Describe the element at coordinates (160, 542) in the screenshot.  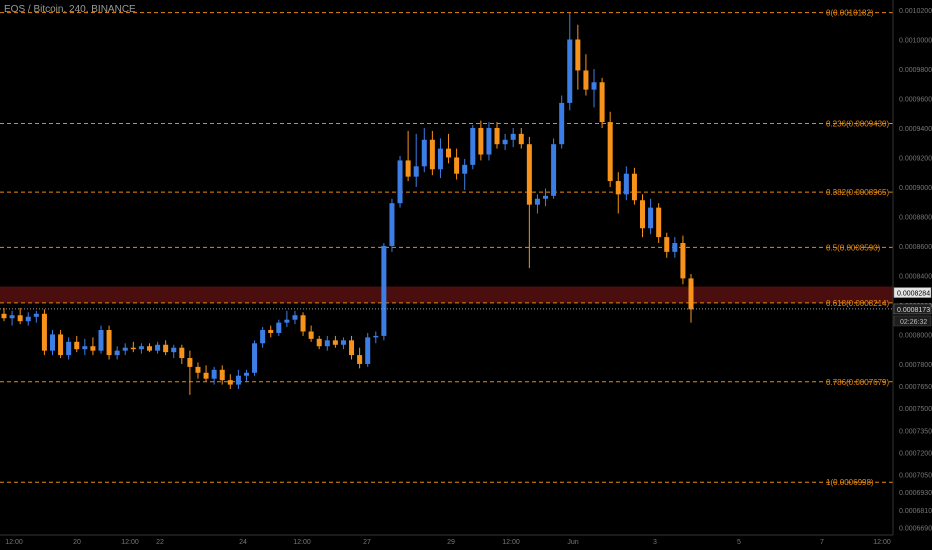
I see `x-tick-label: 22` at that location.